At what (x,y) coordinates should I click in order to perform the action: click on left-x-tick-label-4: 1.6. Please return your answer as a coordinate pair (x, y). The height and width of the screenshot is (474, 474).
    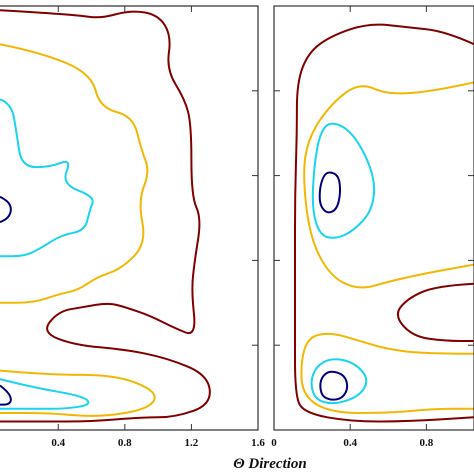
    Looking at the image, I should click on (258, 443).